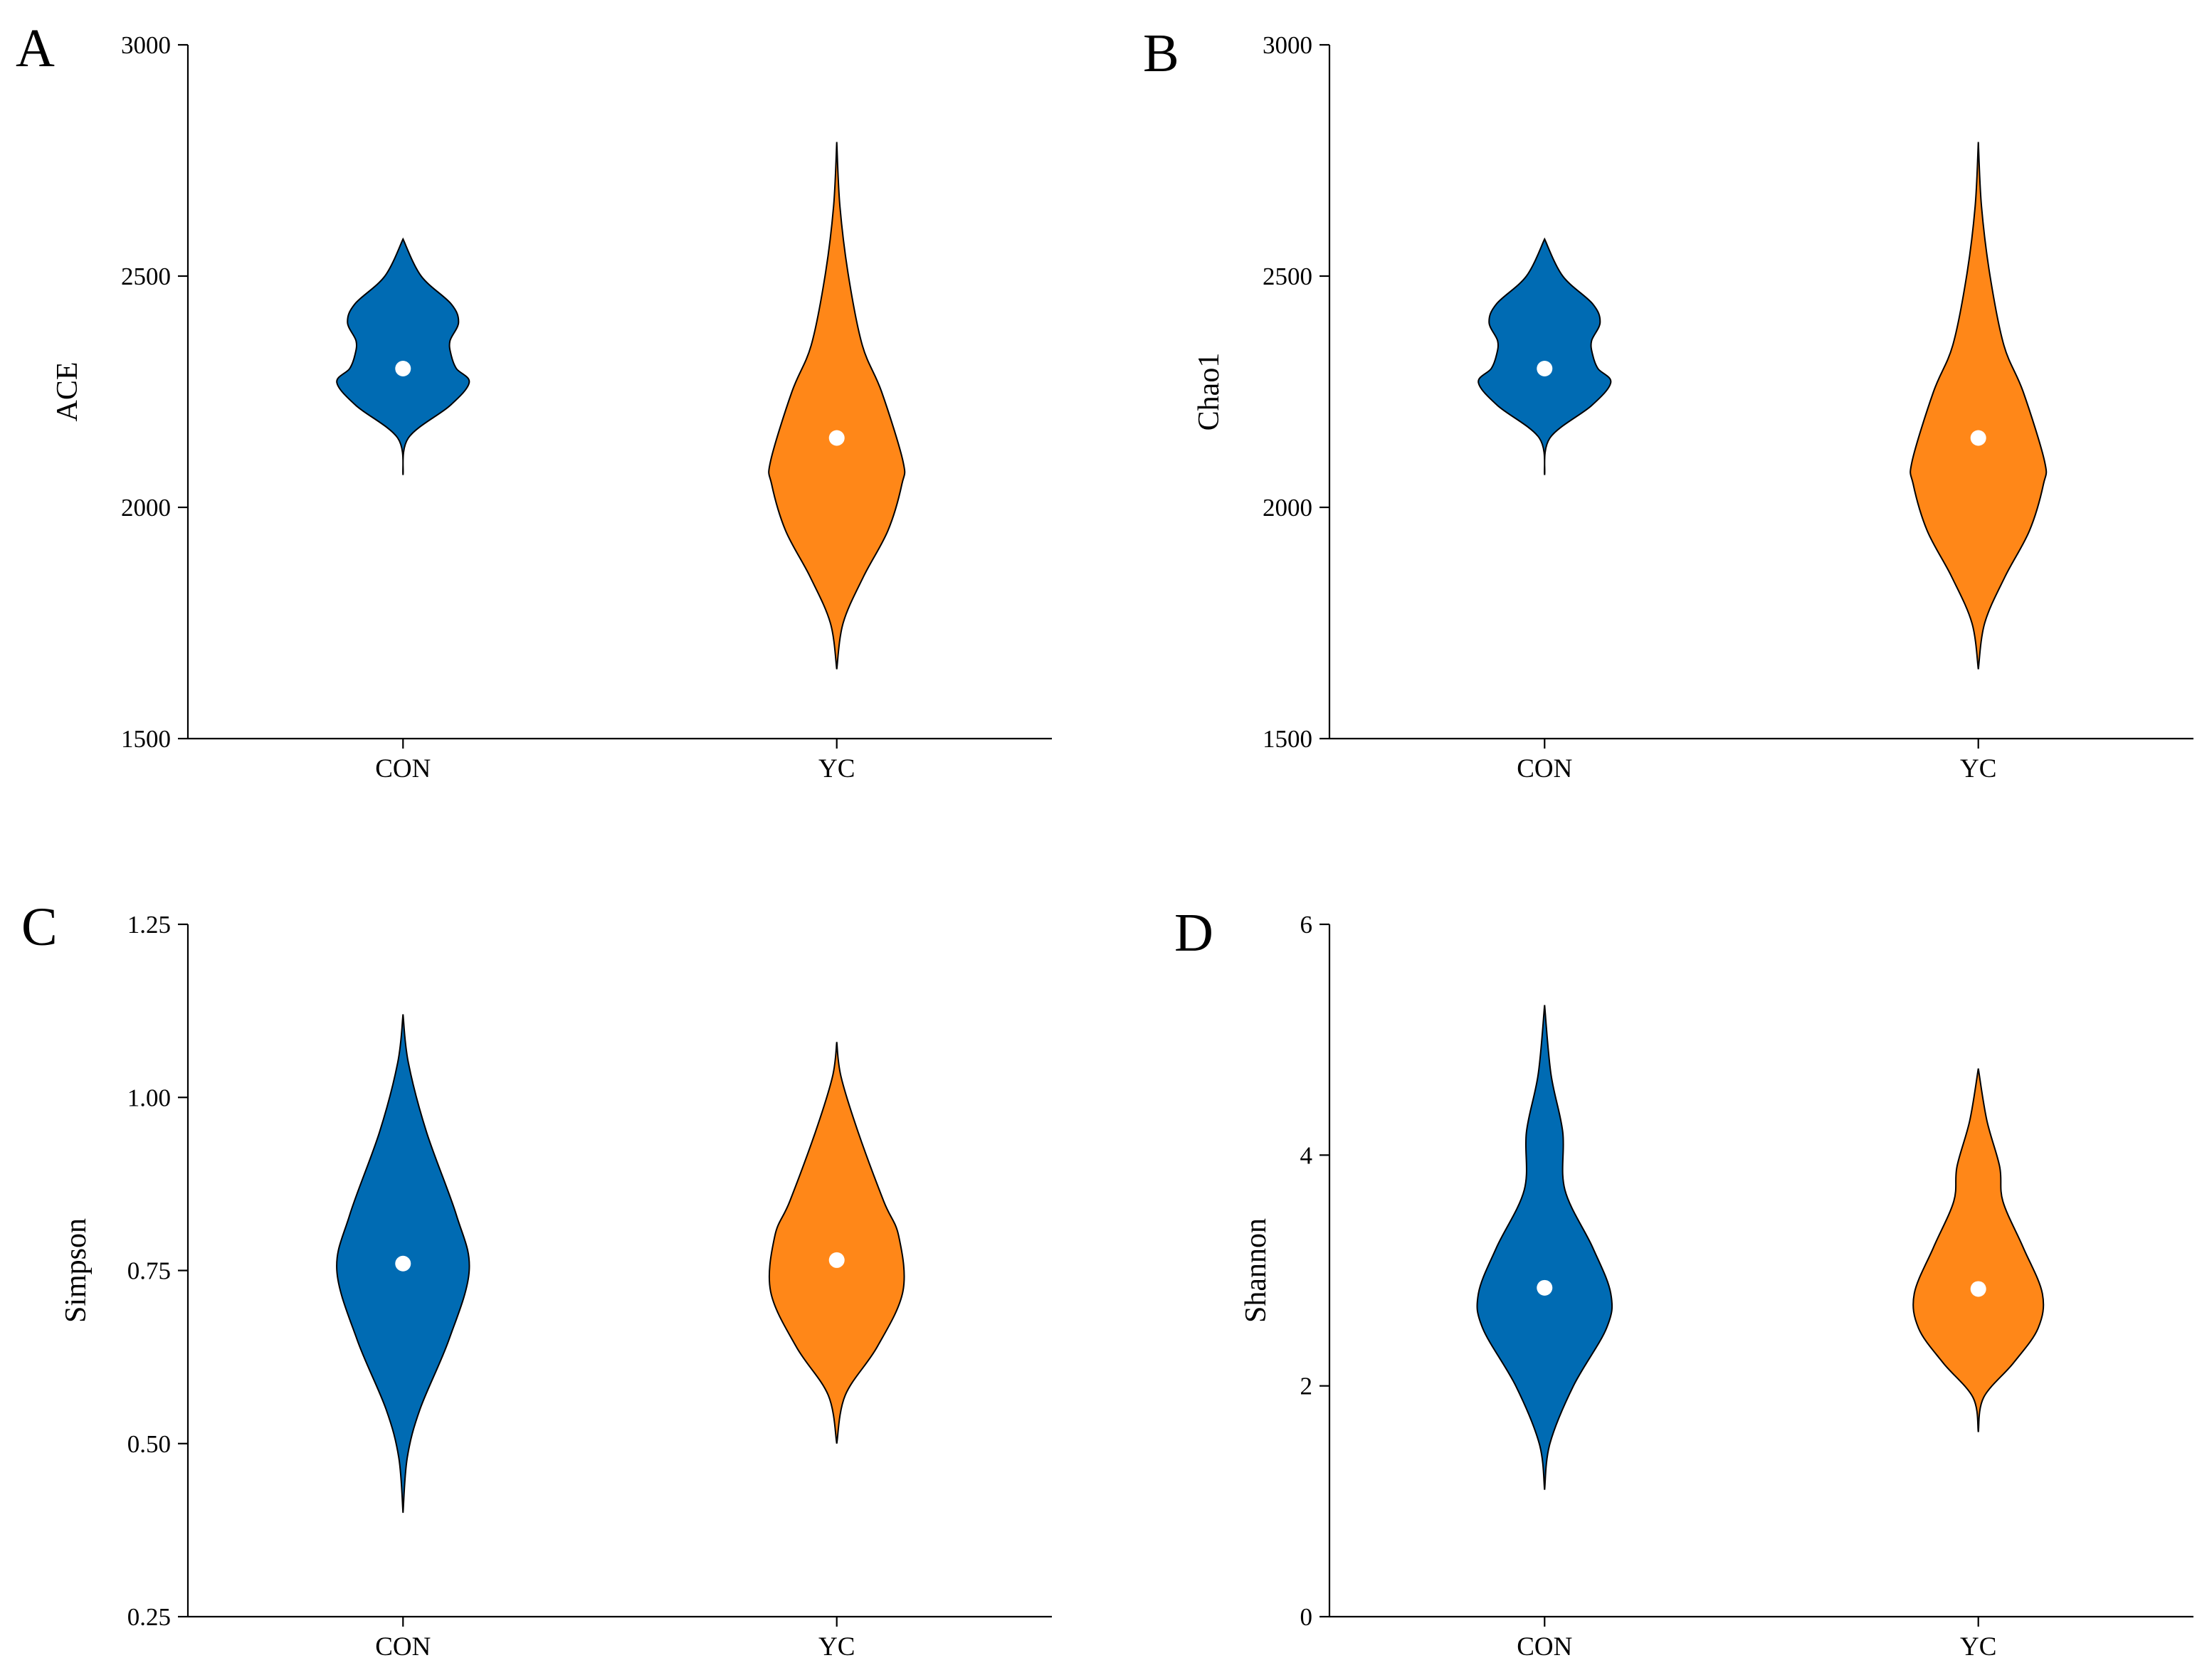 This screenshot has height=1680, width=2202. What do you see at coordinates (67, 392) in the screenshot?
I see `y-axis-label: ACE` at bounding box center [67, 392].